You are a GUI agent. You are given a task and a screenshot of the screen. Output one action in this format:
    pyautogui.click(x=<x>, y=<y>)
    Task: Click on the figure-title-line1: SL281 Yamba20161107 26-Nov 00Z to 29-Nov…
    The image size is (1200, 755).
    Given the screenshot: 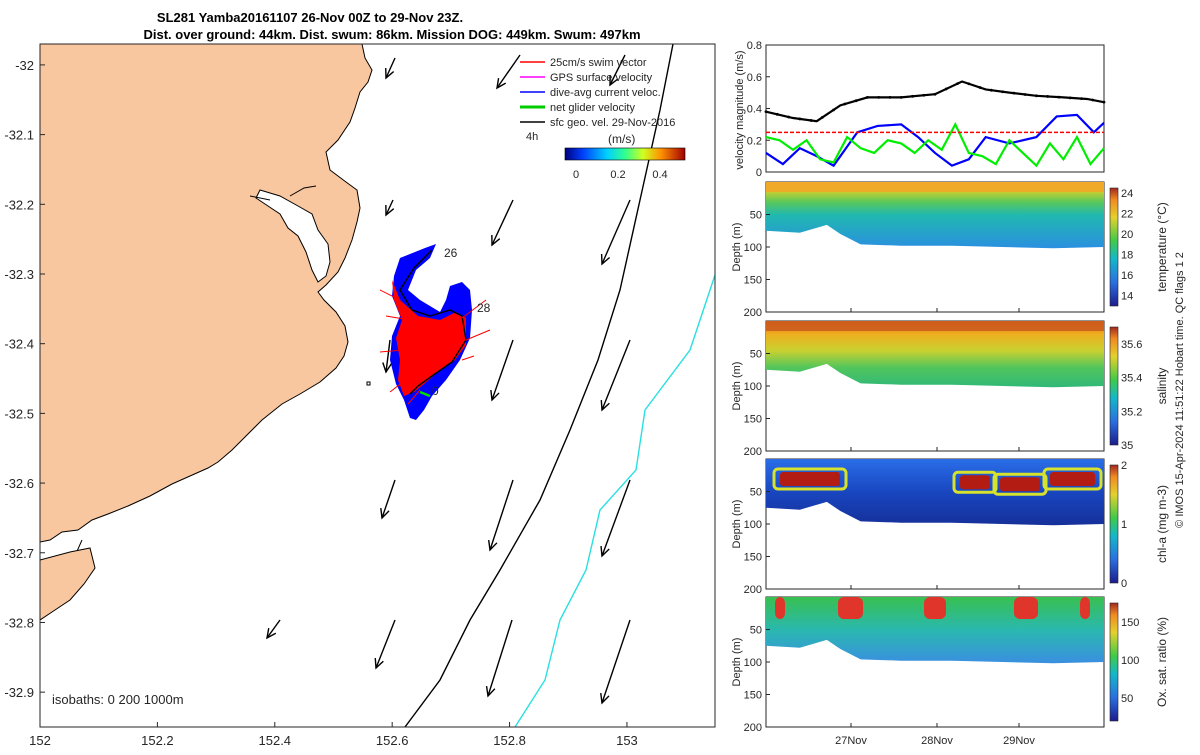 What is the action you would take?
    pyautogui.click(x=310, y=17)
    